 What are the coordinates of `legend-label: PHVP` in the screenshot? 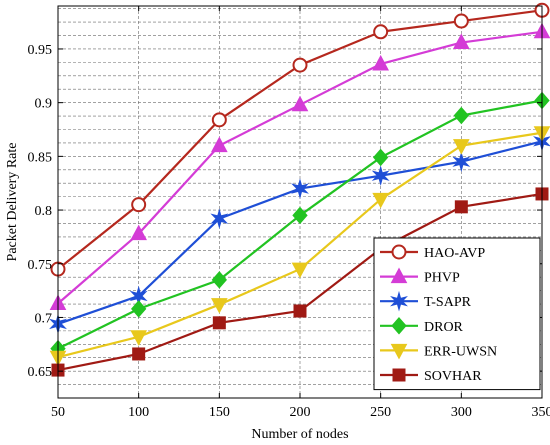 It's located at (442, 278).